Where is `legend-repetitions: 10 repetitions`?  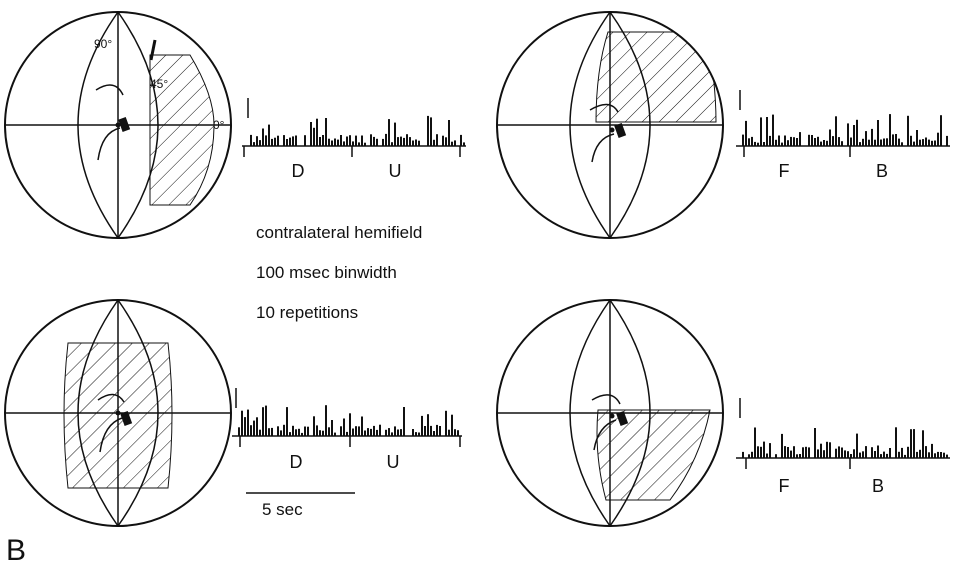 legend-repetitions: 10 repetitions is located at coordinates (307, 312).